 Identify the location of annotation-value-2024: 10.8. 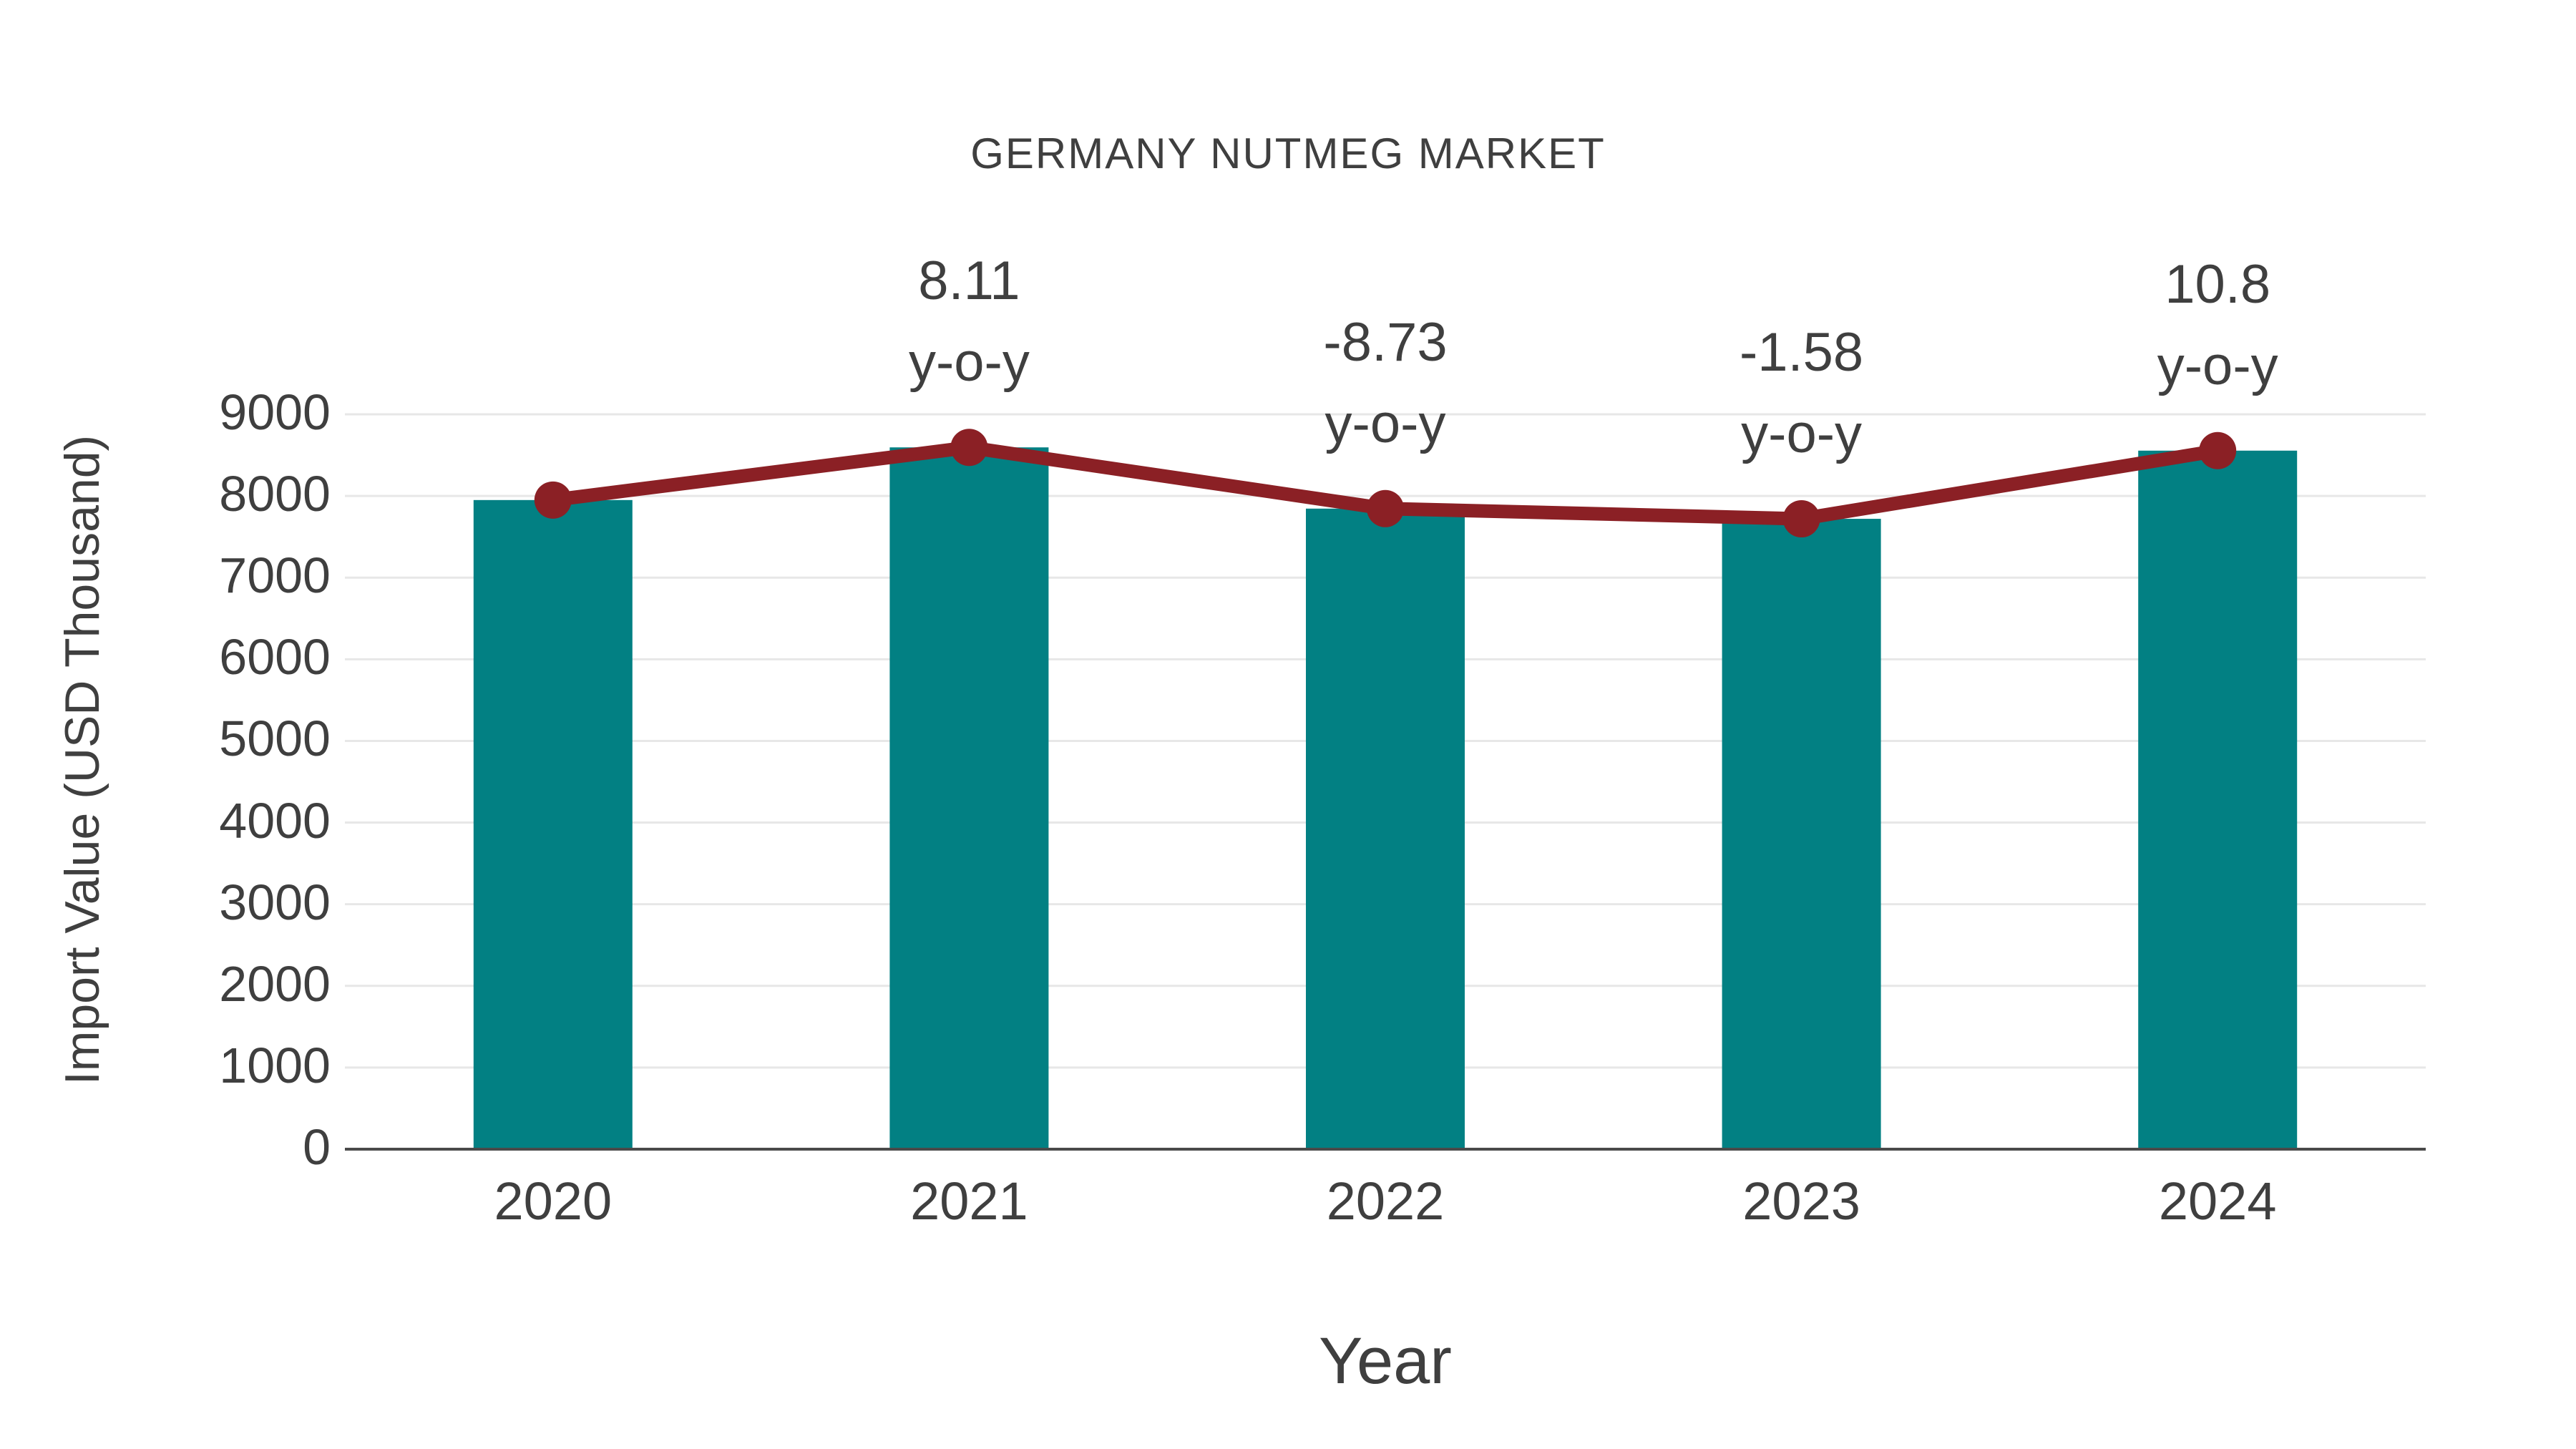
(2218, 284).